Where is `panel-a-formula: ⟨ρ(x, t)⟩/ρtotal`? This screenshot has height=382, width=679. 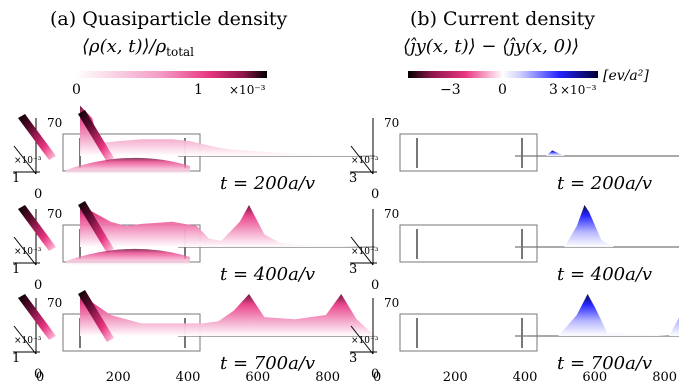 panel-a-formula: ⟨ρ(x, t)⟩/ρtotal is located at coordinates (138, 47).